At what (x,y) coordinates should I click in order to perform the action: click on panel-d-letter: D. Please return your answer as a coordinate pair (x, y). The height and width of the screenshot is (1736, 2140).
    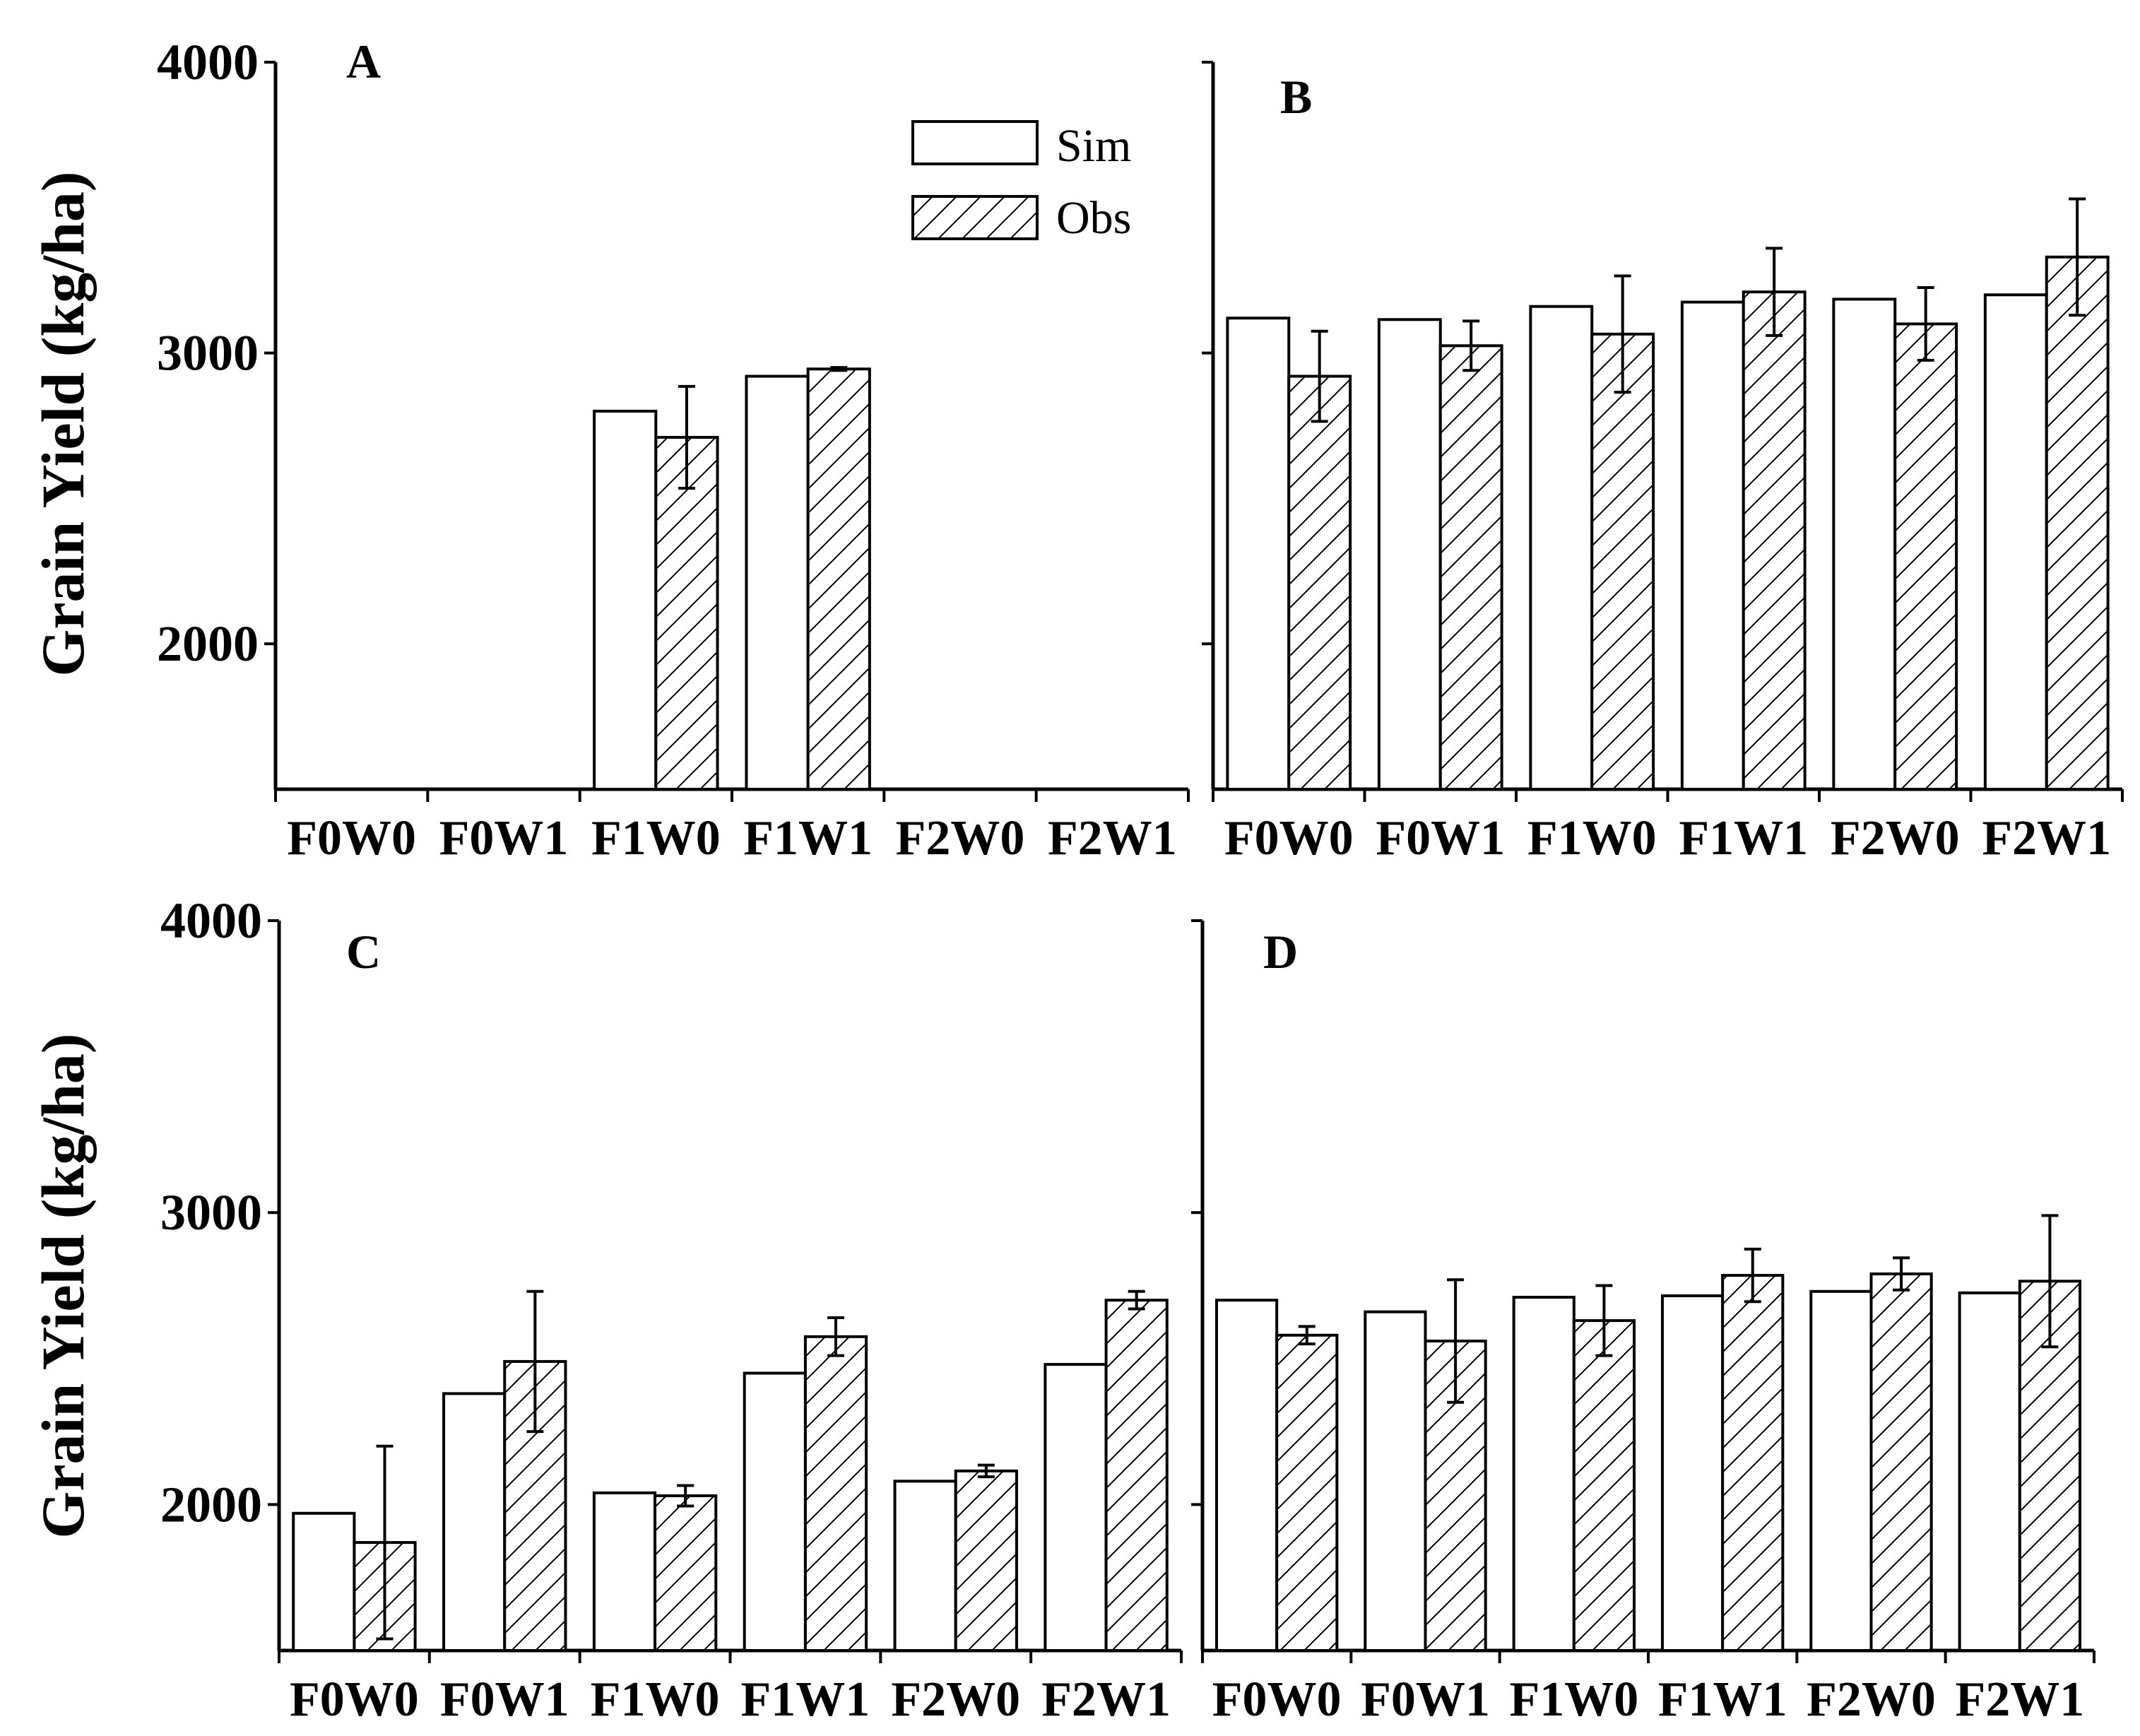
    Looking at the image, I should click on (1280, 952).